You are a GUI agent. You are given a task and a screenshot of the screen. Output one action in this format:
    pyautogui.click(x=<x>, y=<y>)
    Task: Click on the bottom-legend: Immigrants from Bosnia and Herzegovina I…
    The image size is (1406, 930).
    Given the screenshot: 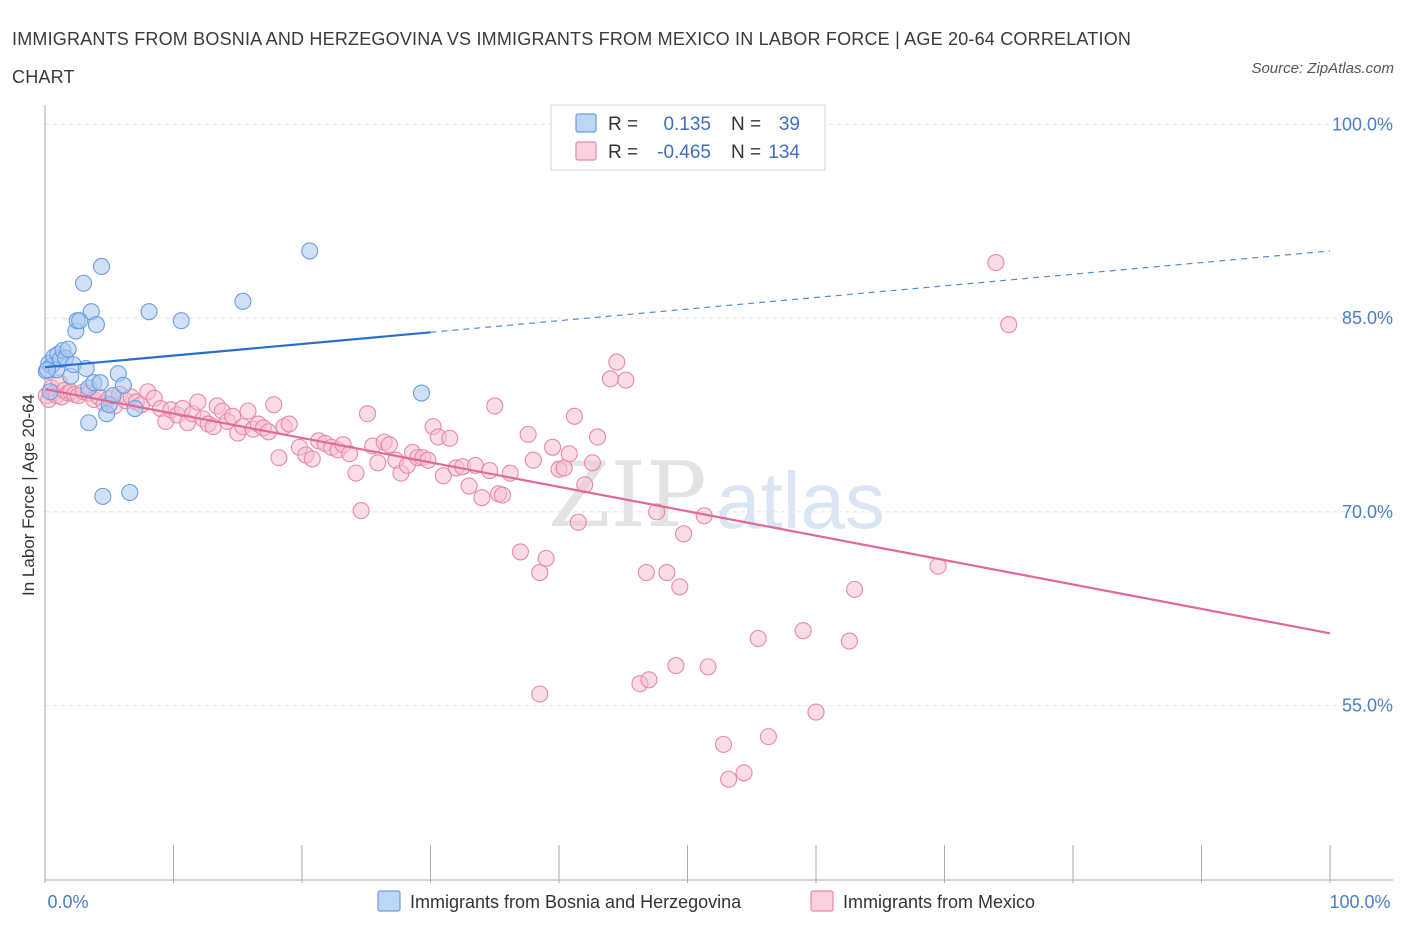 What is the action you would take?
    pyautogui.click(x=706, y=901)
    